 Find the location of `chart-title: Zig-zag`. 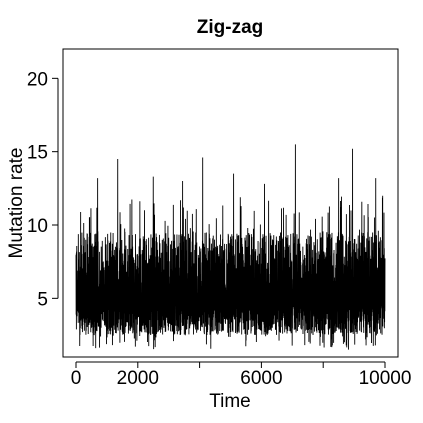

chart-title: Zig-zag is located at coordinates (230, 27).